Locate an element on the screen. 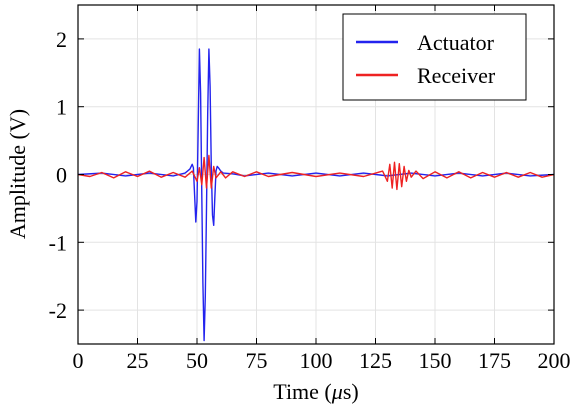 Image resolution: width=574 pixels, height=407 pixels. legend-box is located at coordinates (434, 57).